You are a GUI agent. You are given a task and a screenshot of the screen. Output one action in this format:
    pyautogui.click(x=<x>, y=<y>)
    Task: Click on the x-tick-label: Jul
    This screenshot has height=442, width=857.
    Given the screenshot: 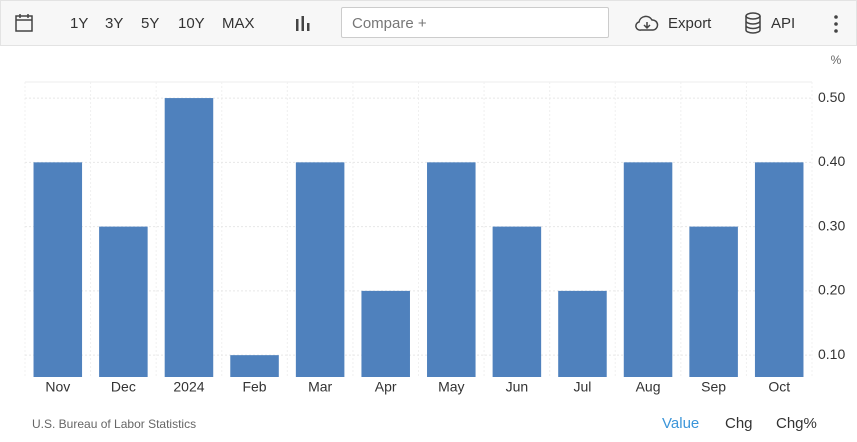 What is the action you would take?
    pyautogui.click(x=583, y=387)
    